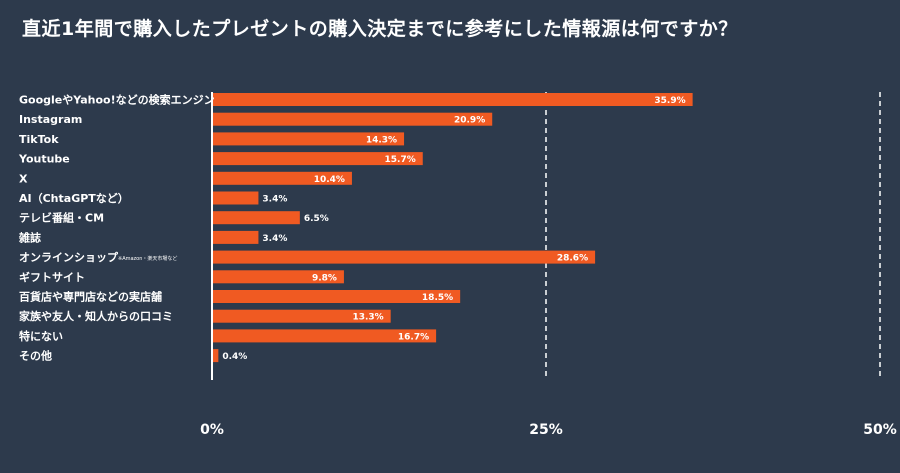 The width and height of the screenshot is (900, 473). I want to click on x-tick-labels: 0% 25% 50%, so click(548, 430).